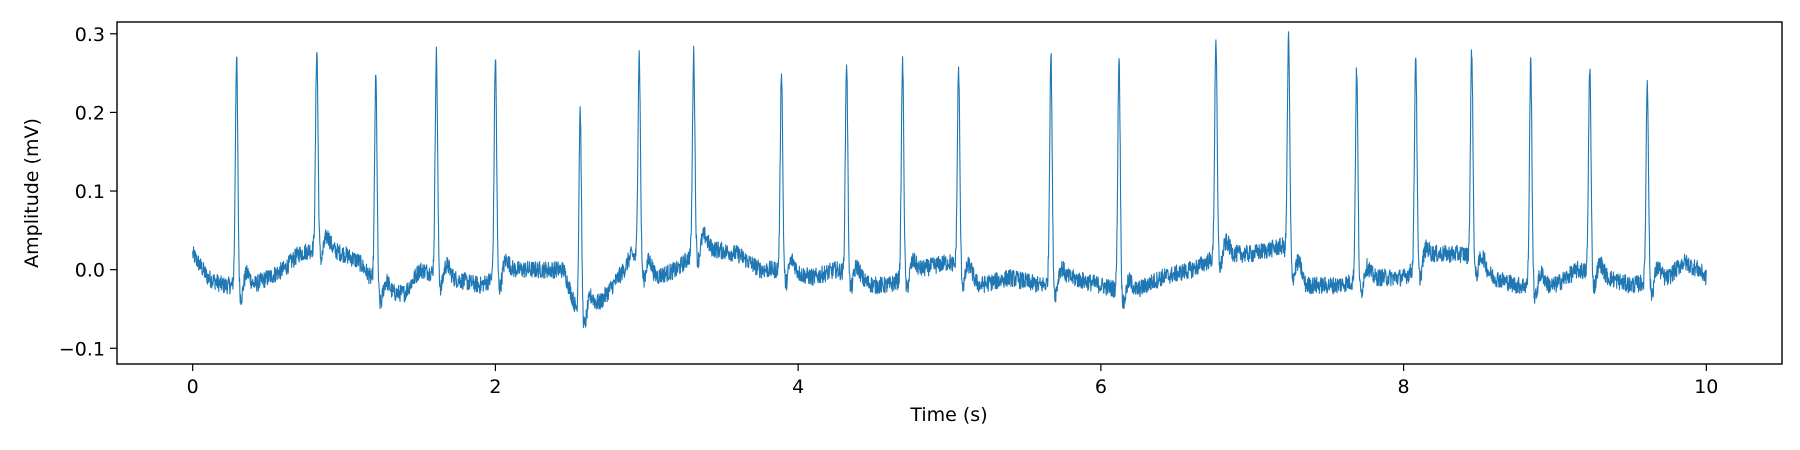  Describe the element at coordinates (90, 271) in the screenshot. I see `y-tick-label: 0.0` at that location.